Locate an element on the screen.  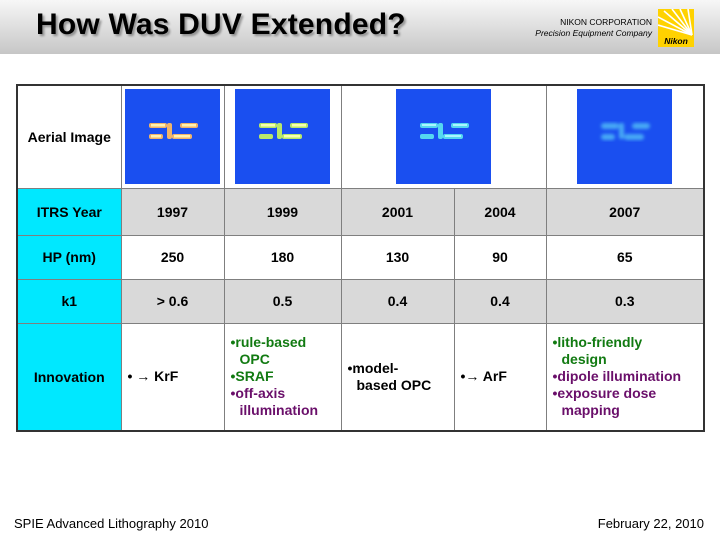
aerial-image-2001-2004 is located at coordinates (443, 136).